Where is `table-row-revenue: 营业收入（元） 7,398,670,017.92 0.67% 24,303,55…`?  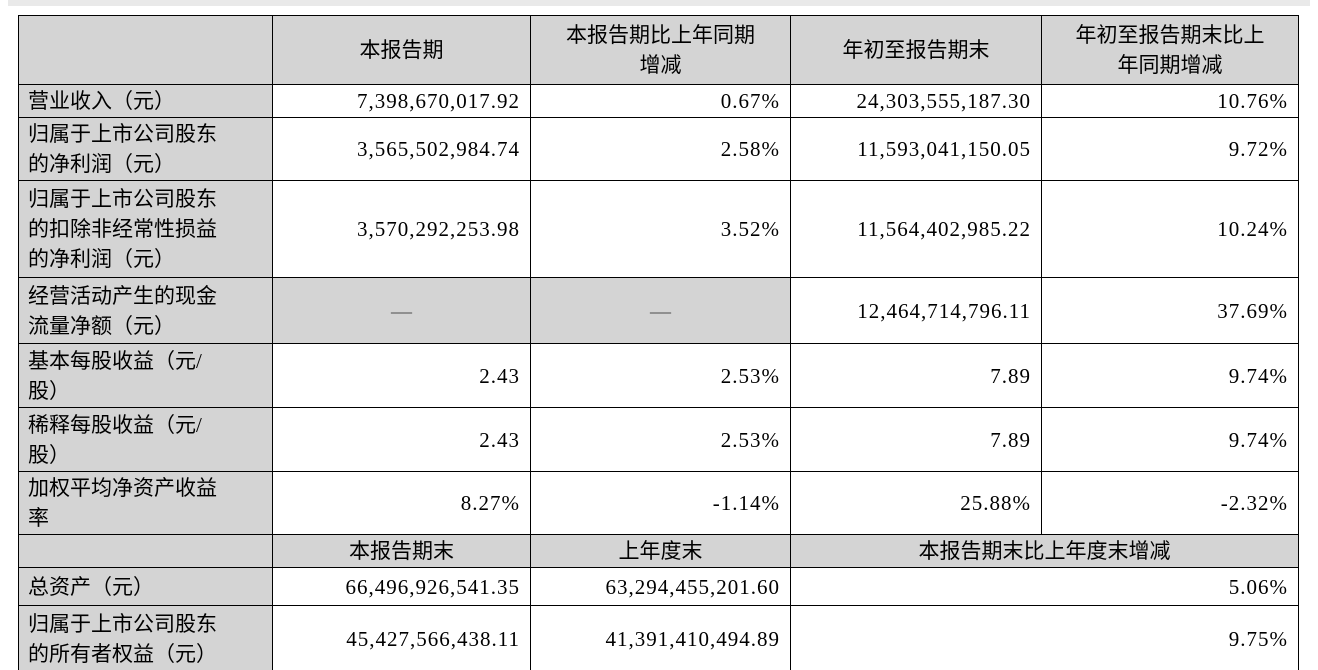 table-row-revenue: 营业收入（元） 7,398,670,017.92 0.67% 24,303,55… is located at coordinates (658, 101).